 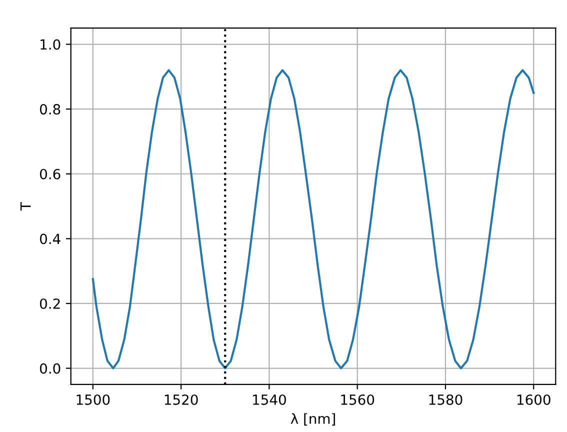 I want to click on x-tick-label: 1580, so click(x=445, y=399).